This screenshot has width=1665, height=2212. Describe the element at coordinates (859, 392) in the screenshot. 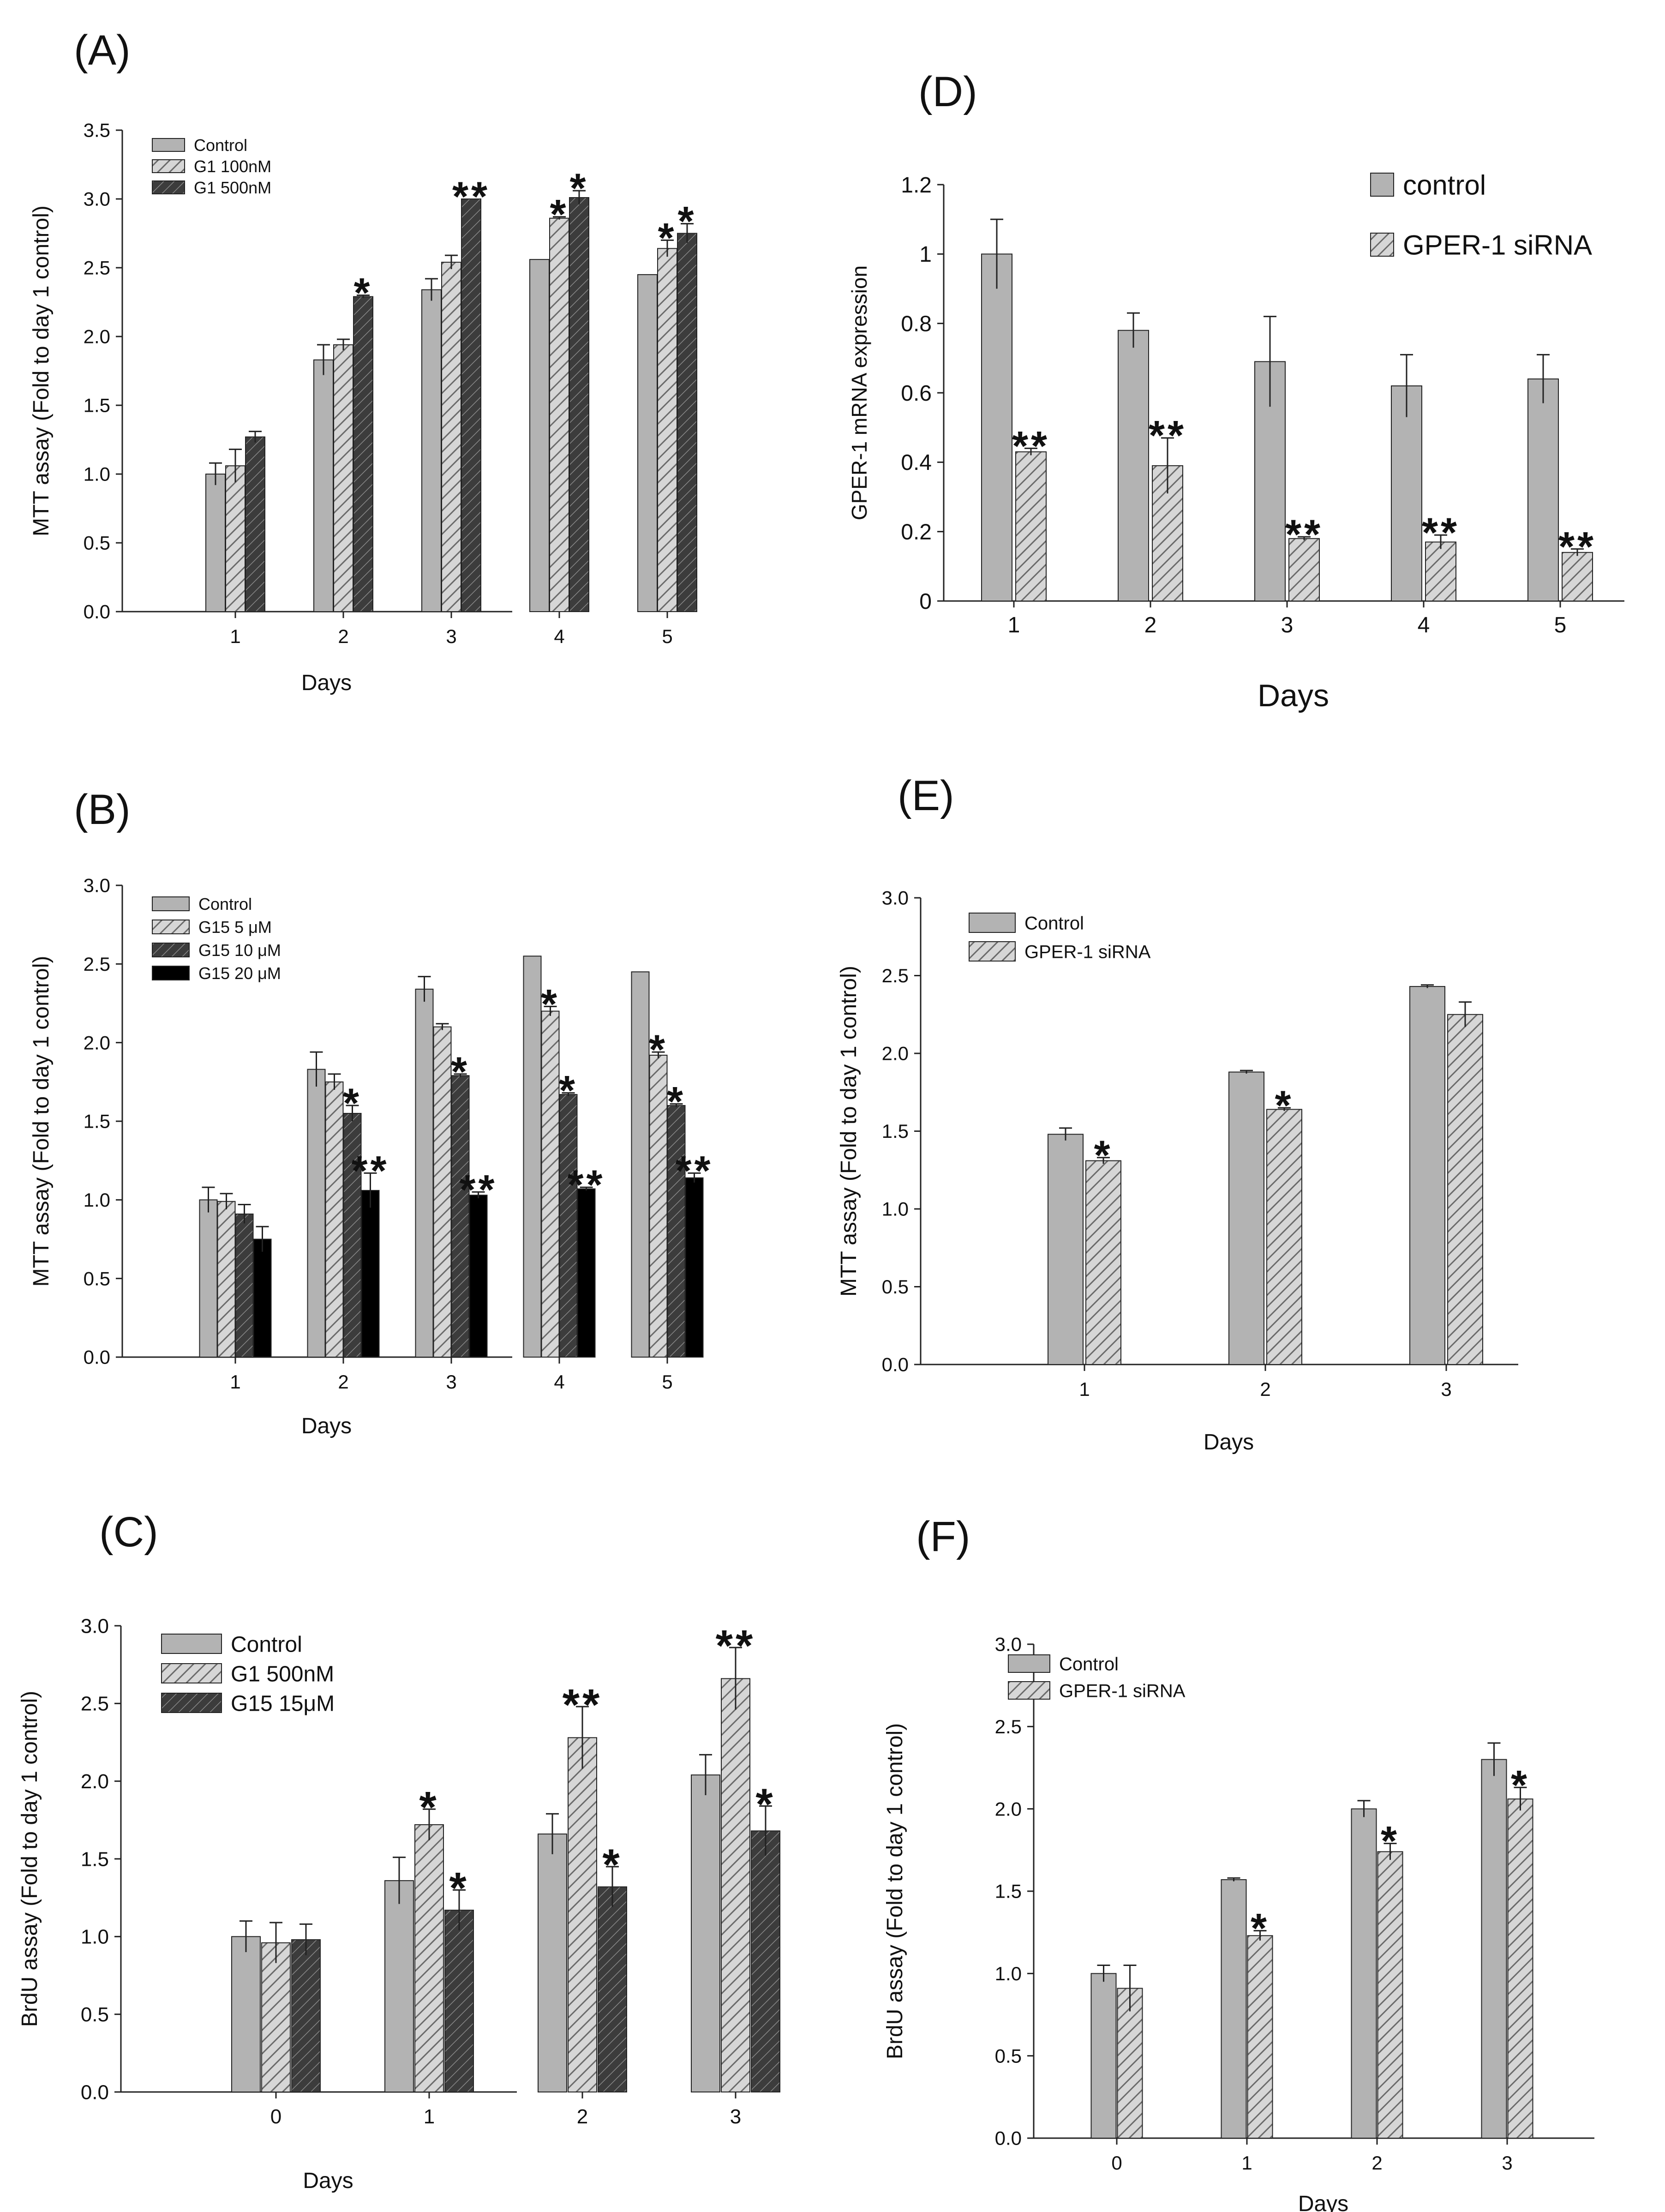

I see `y-axis-title: GPER-1 mRNA expression` at that location.